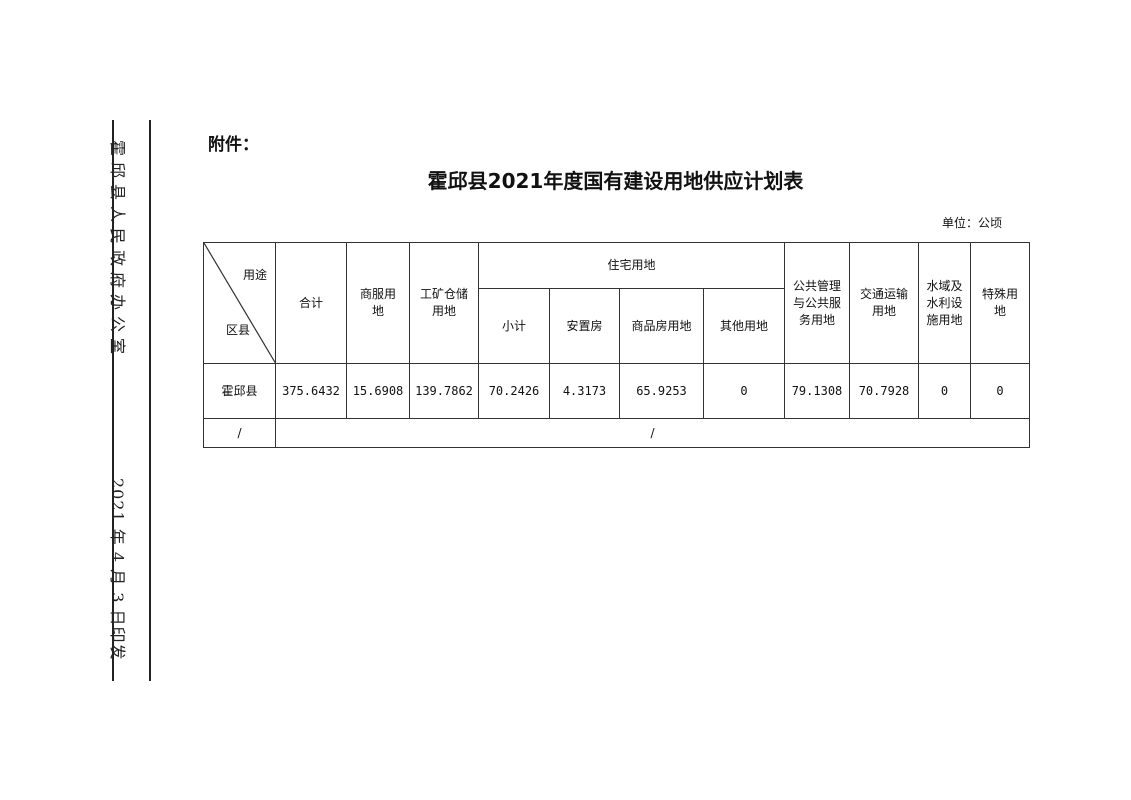 The height and width of the screenshot is (800, 1131). Describe the element at coordinates (817, 391) in the screenshot. I see `value-public: 79.1308` at that location.